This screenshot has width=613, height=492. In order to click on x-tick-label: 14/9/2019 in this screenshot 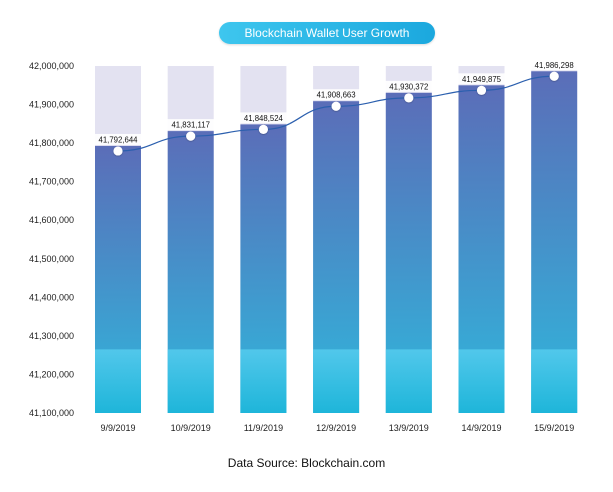, I will do `click(481, 428)`.